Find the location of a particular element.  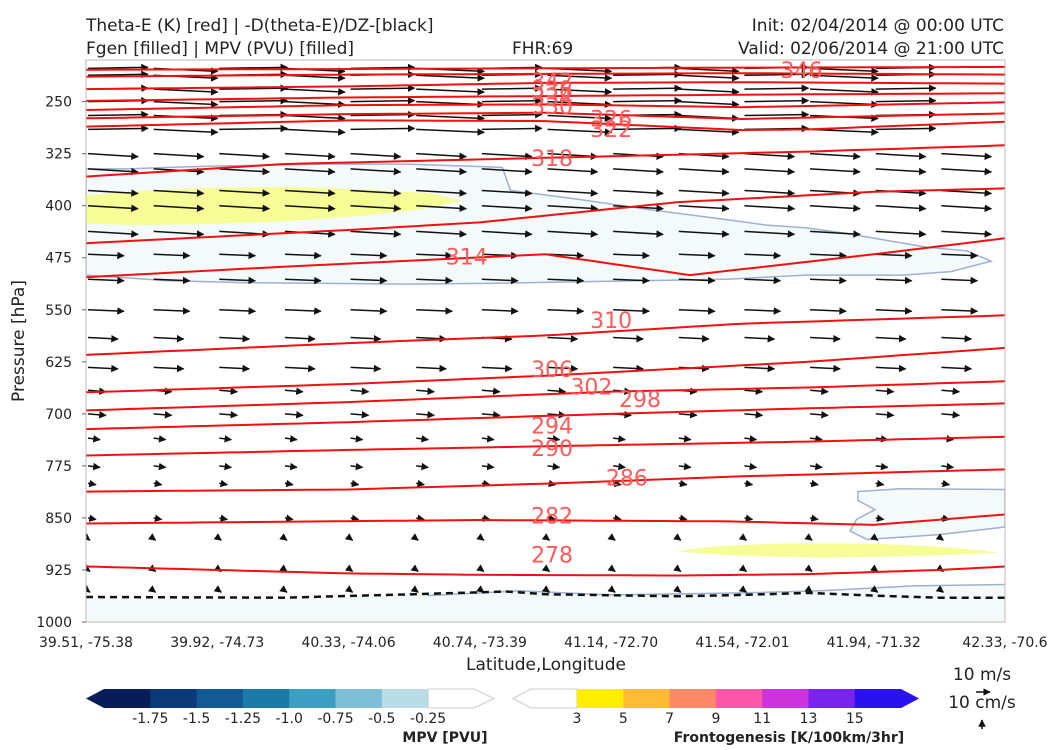

theta-e-label-294: 294 is located at coordinates (552, 426).